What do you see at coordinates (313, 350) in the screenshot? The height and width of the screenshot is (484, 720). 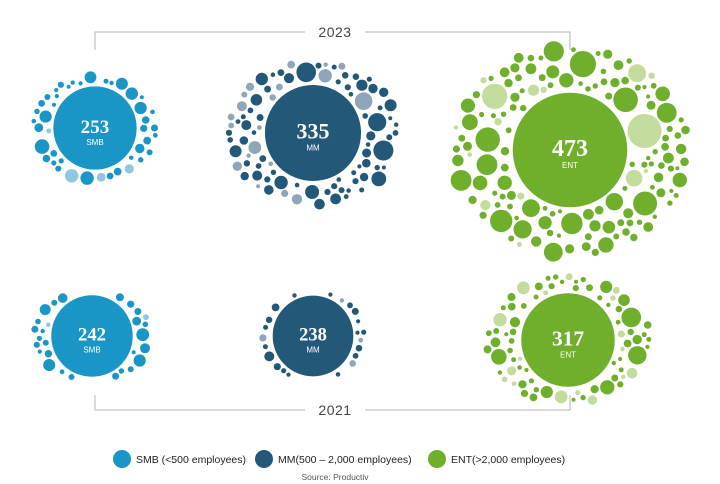 I see `segment-label-mm-2021: MM` at bounding box center [313, 350].